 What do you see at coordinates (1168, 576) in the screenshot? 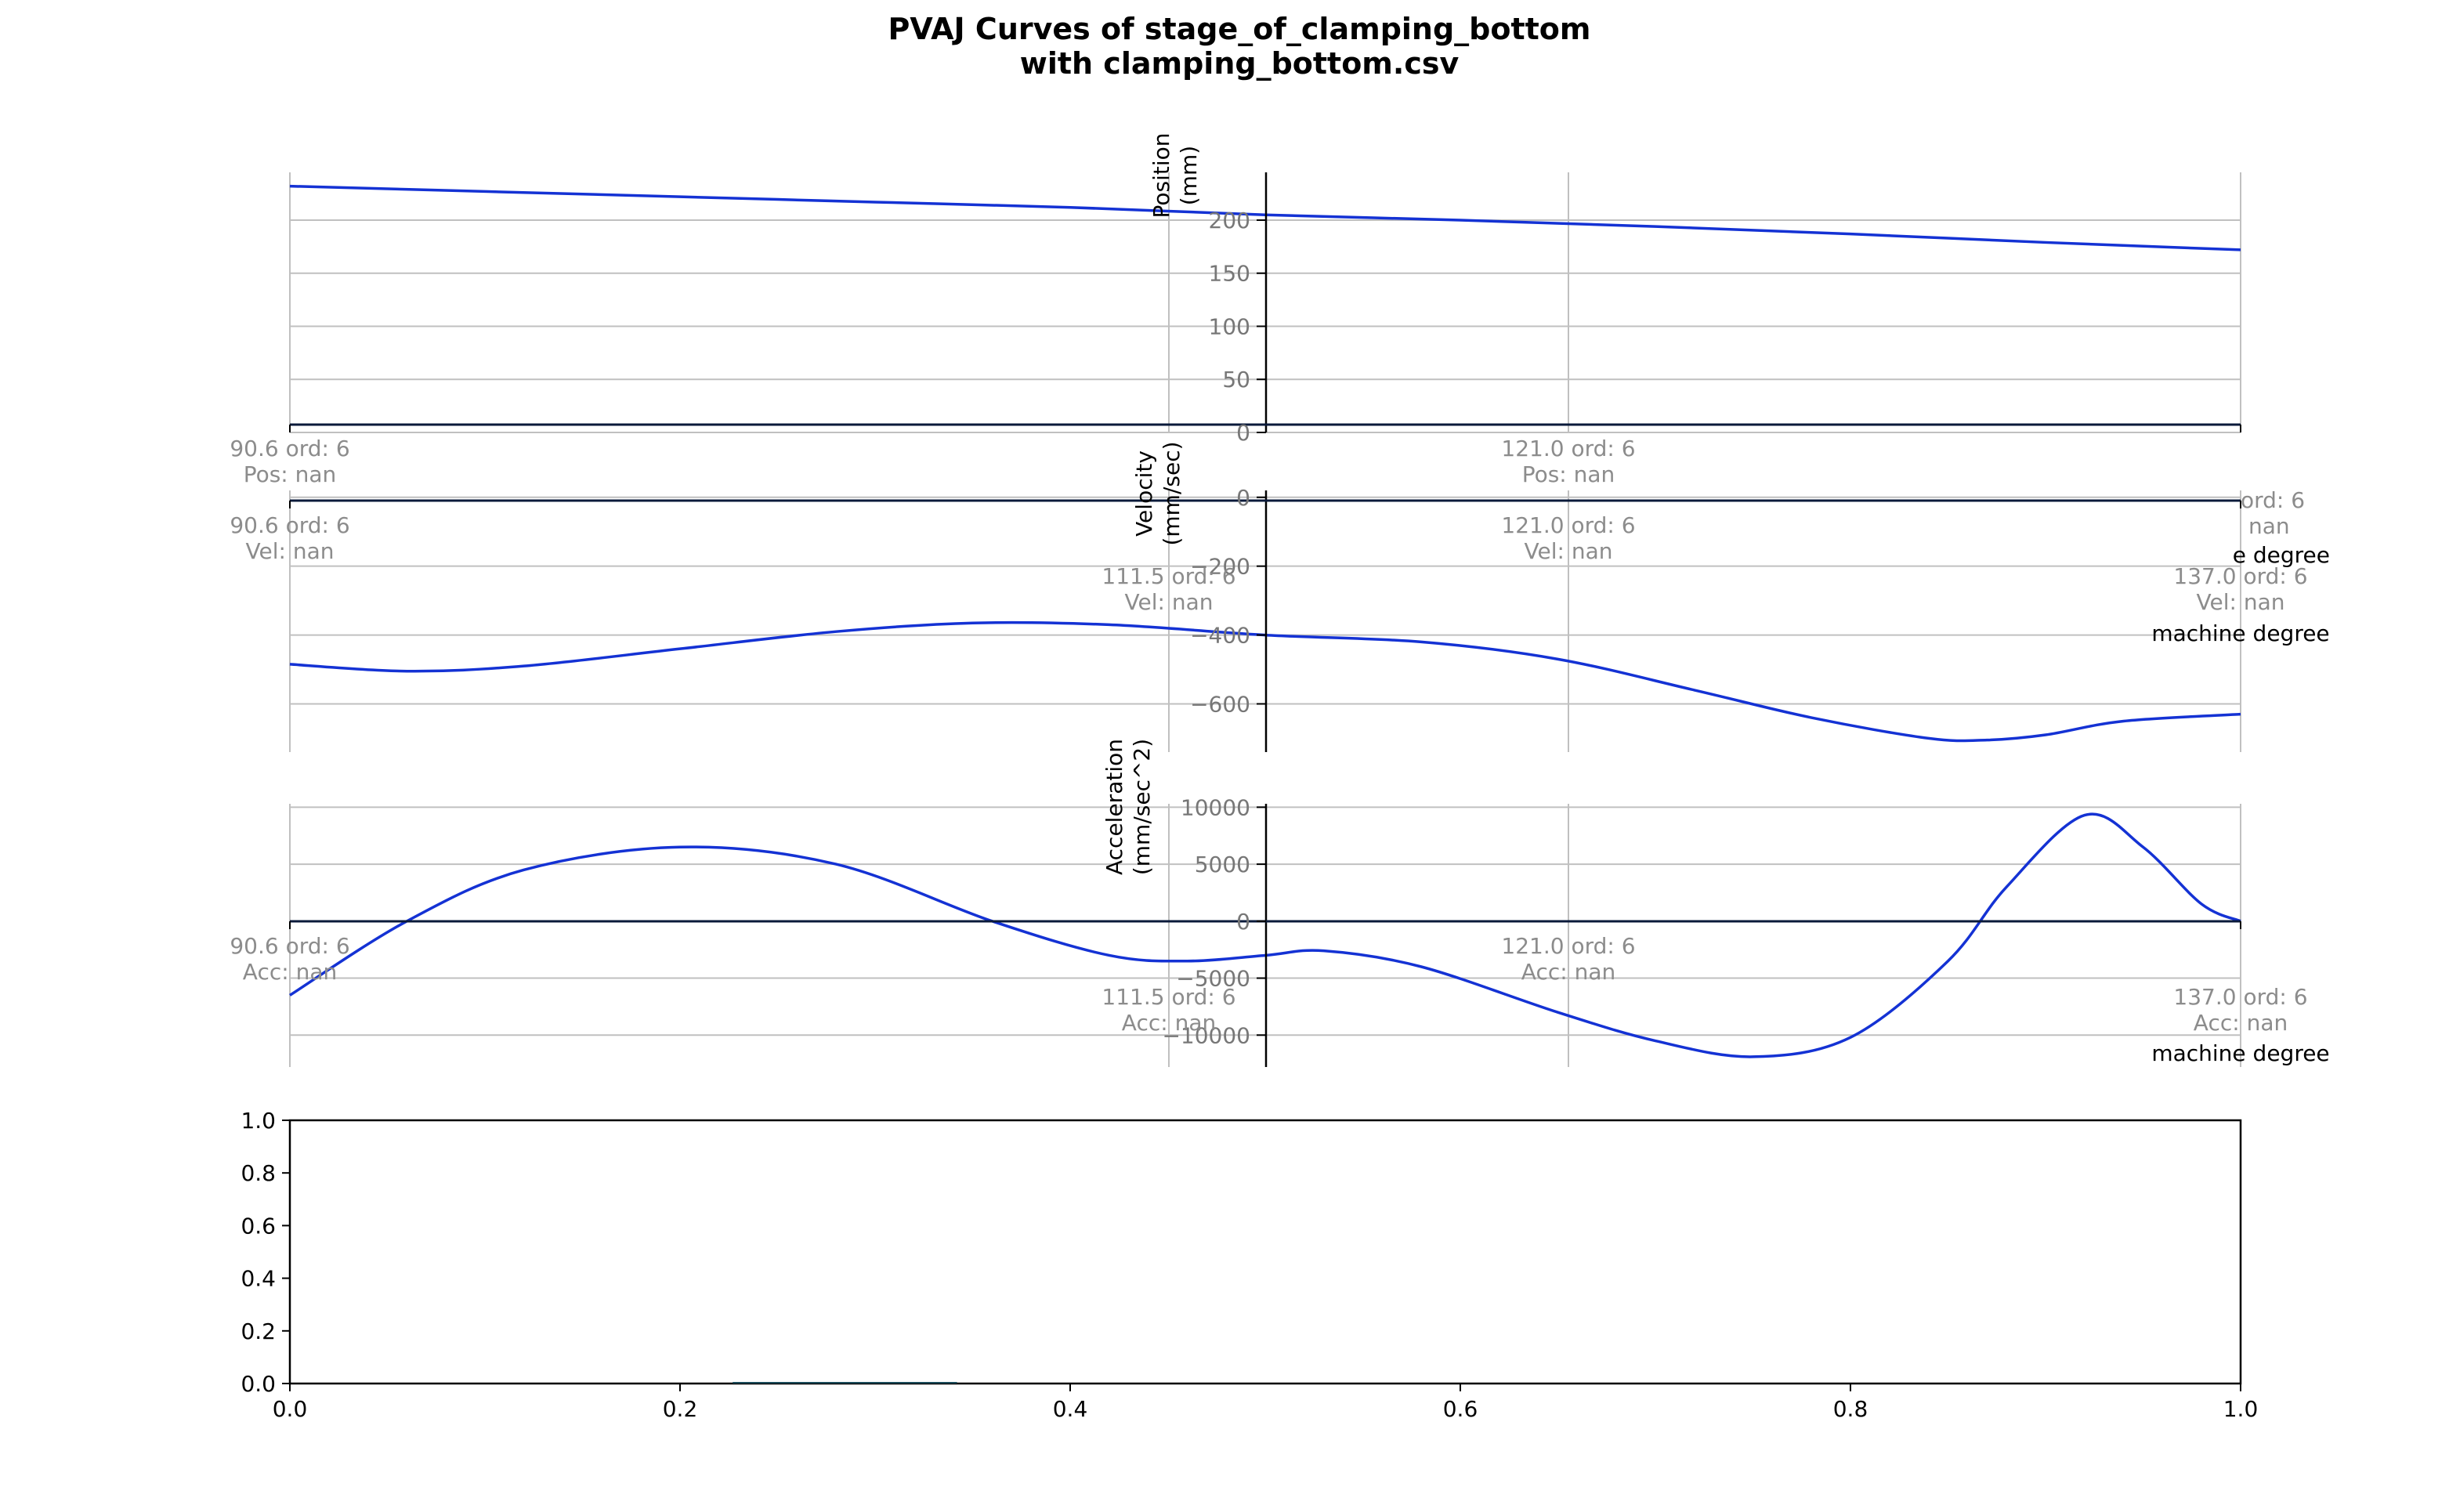
I see `vel-marker-1115-line1: 111.5 ord: 6` at bounding box center [1168, 576].